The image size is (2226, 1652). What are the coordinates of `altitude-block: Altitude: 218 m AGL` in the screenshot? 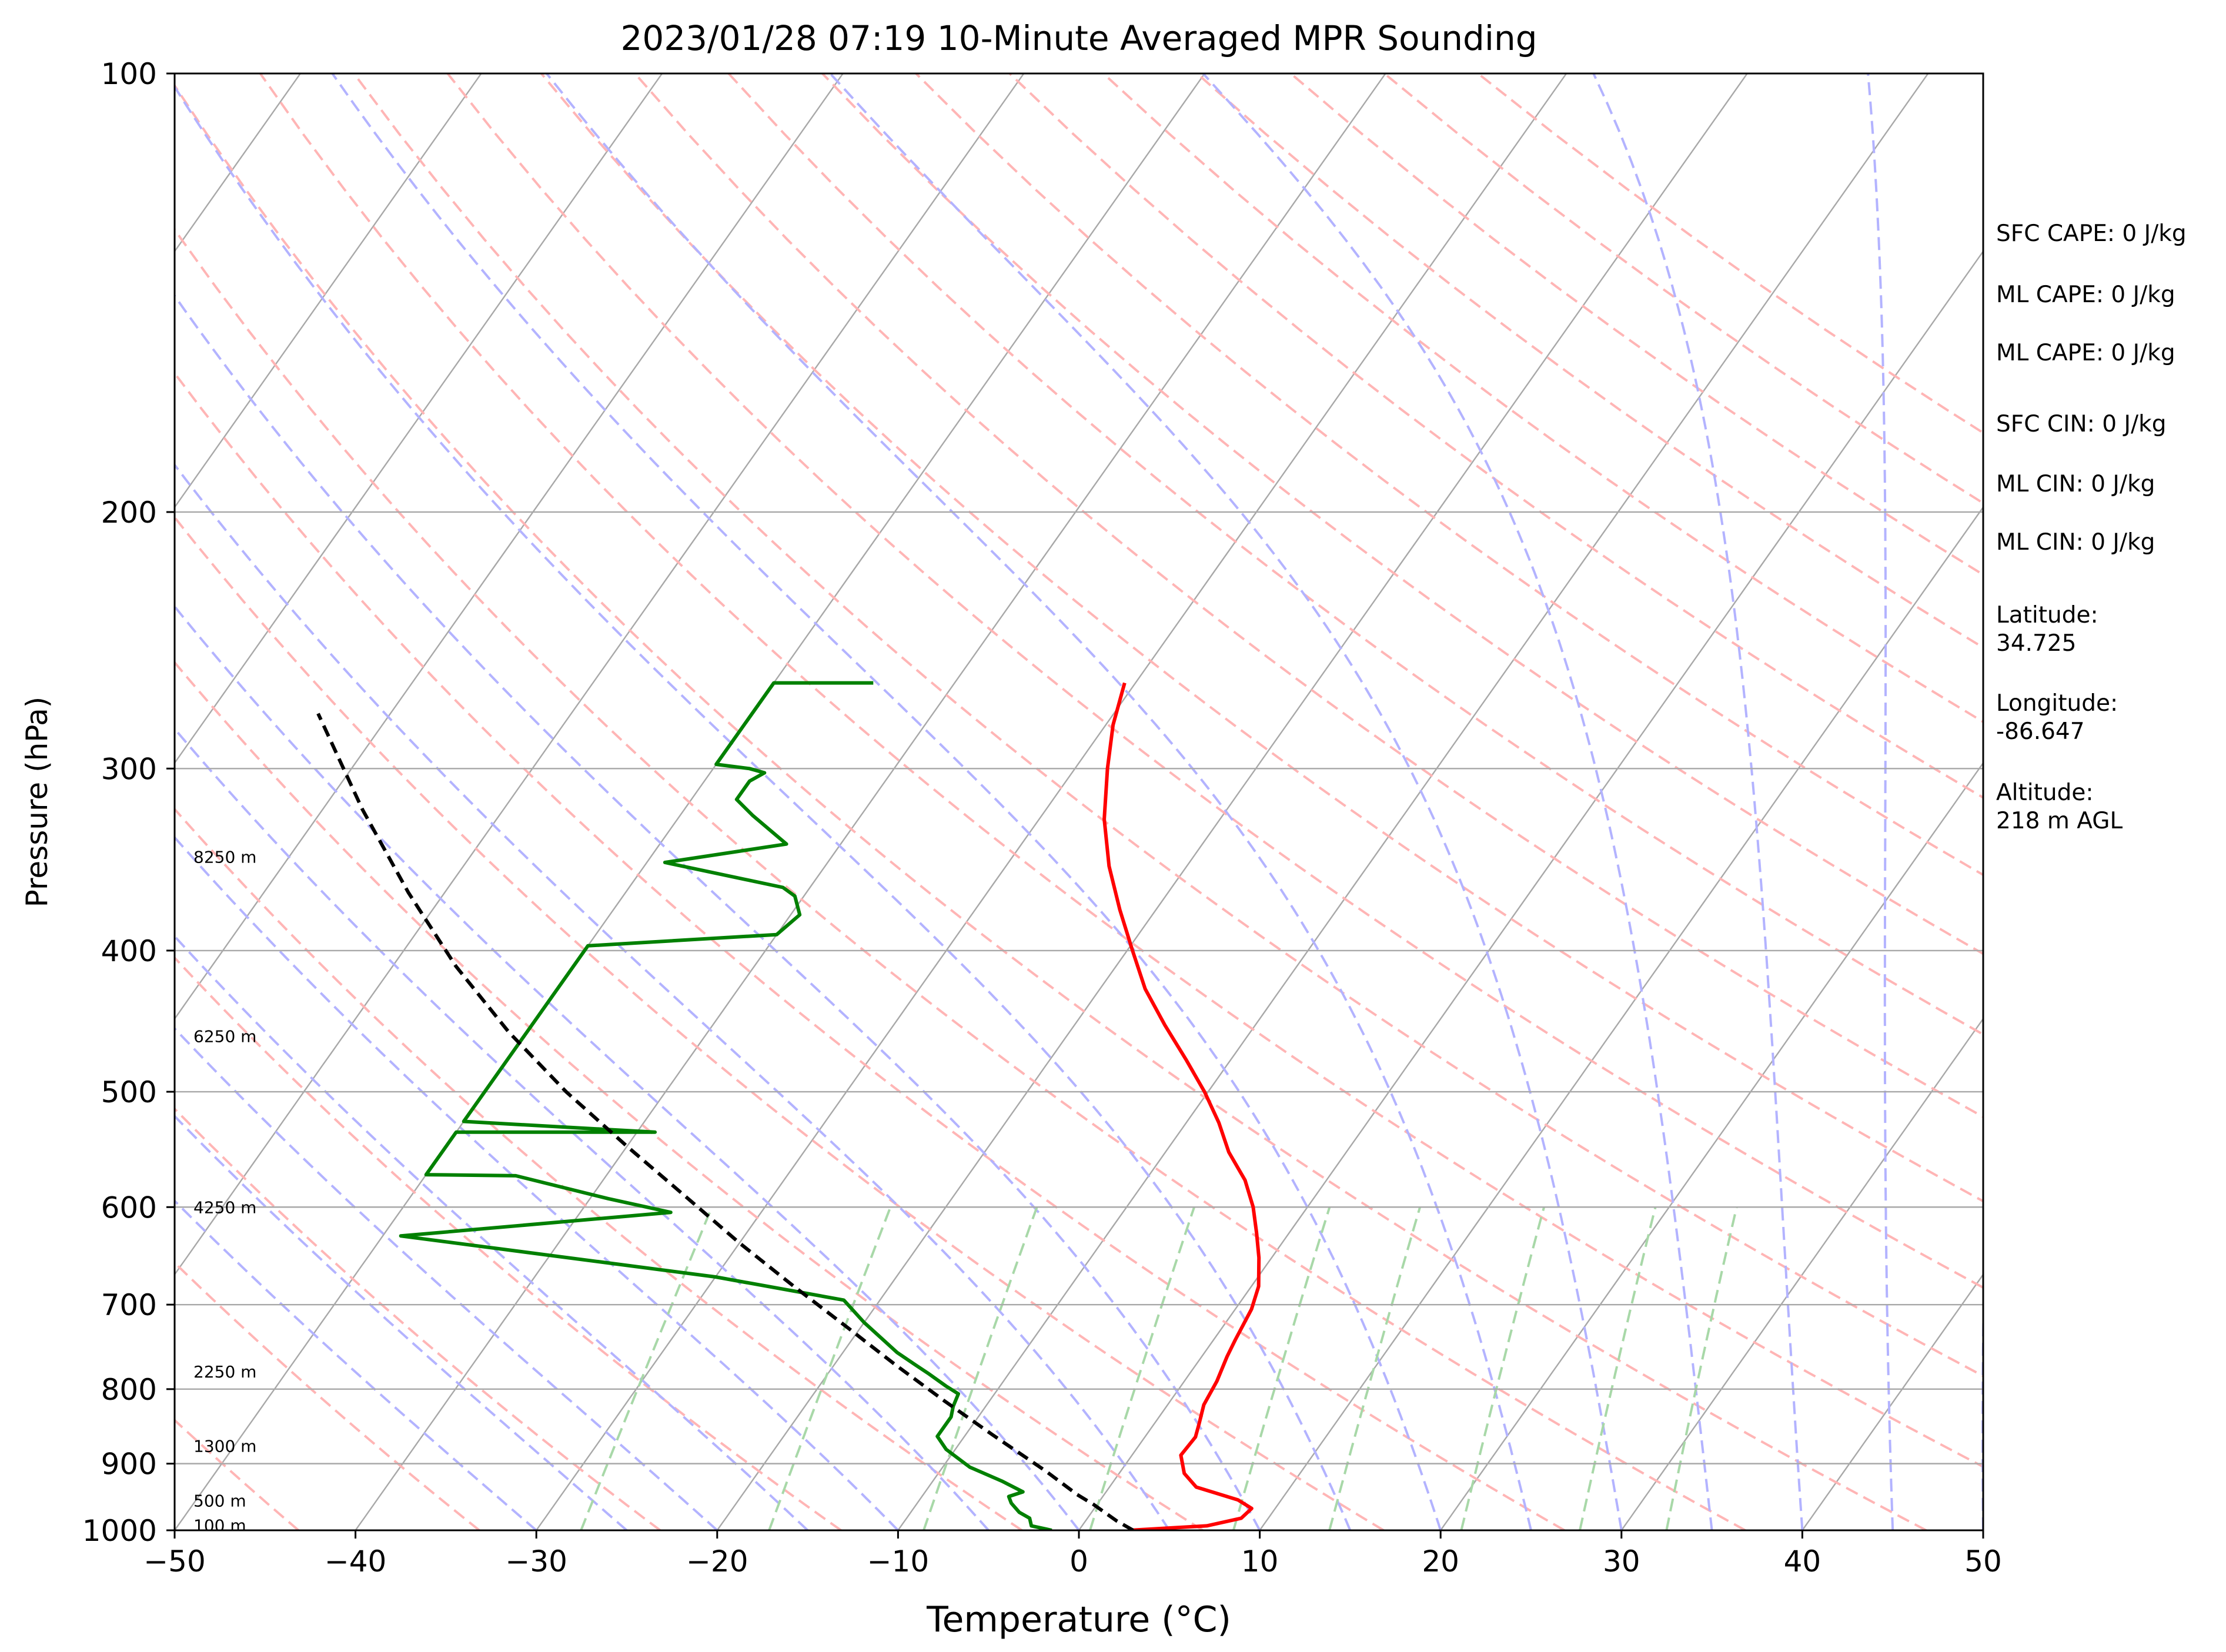 It's located at (2059, 807).